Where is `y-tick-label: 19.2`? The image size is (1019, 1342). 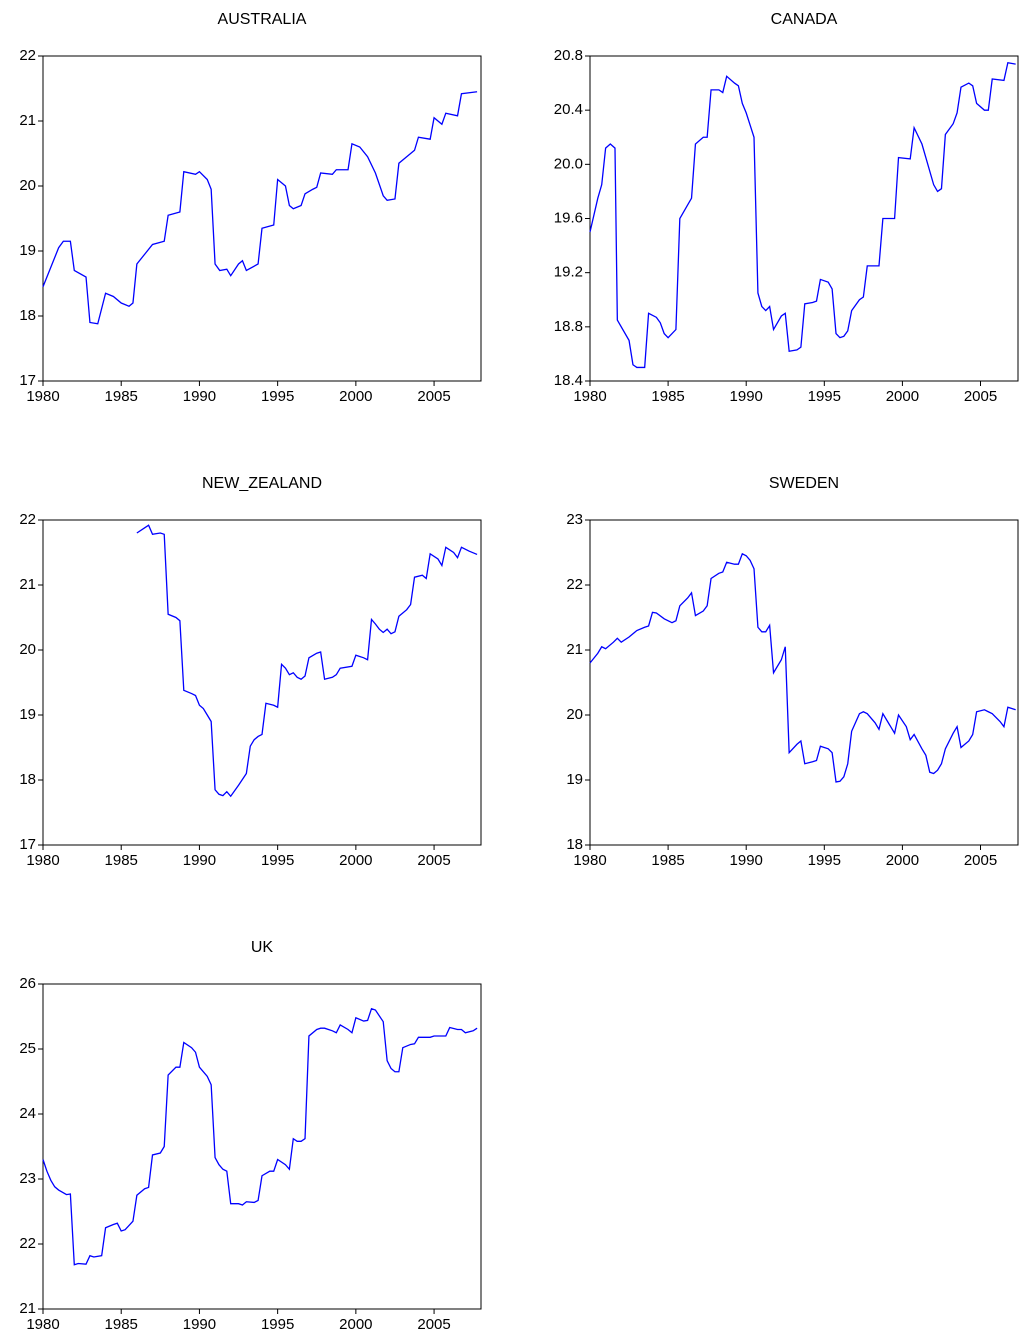
y-tick-label: 19.2 is located at coordinates (568, 272).